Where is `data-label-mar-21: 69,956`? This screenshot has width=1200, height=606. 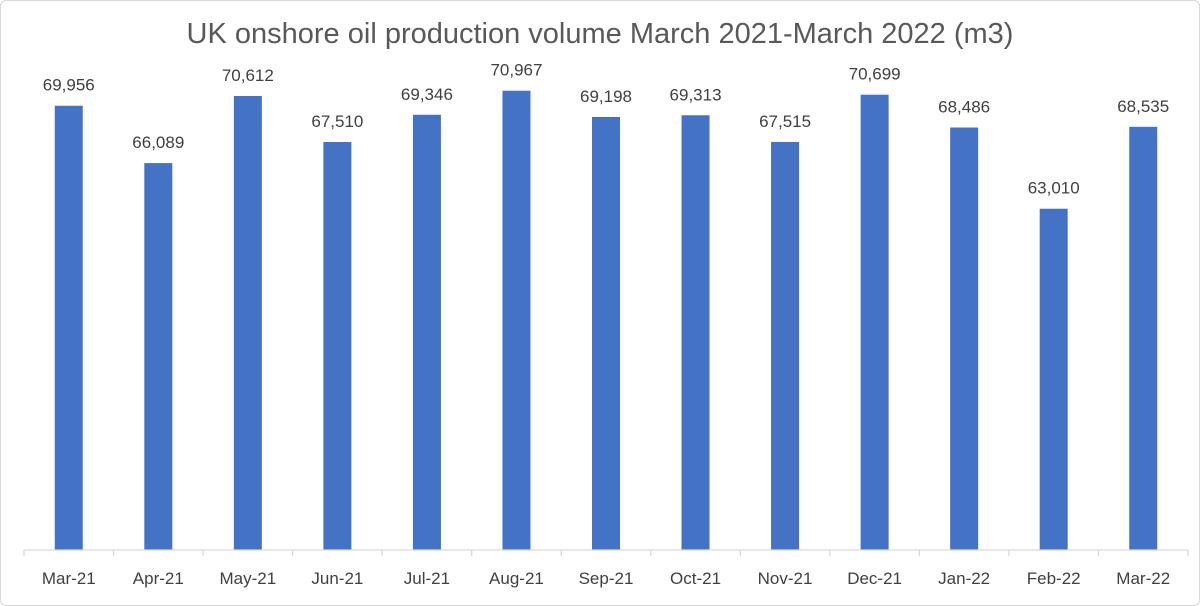 data-label-mar-21: 69,956 is located at coordinates (69, 85).